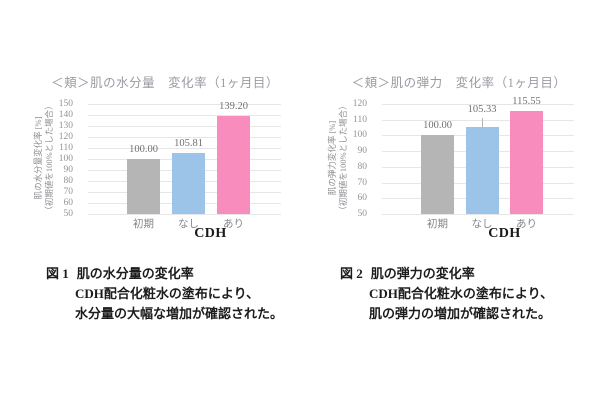 The height and width of the screenshot is (400, 600). What do you see at coordinates (210, 233) in the screenshot?
I see `moisture-cdh-group-label: CDH` at bounding box center [210, 233].